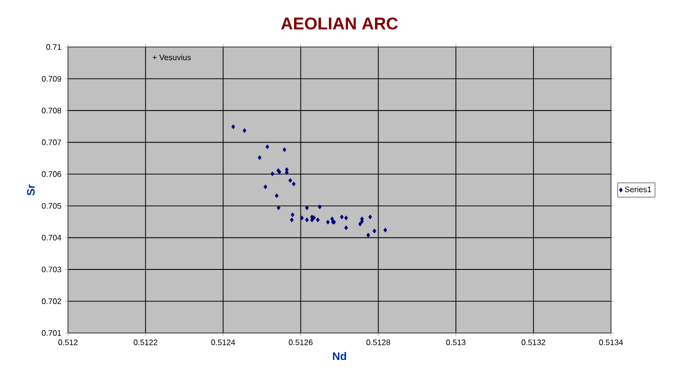 The image size is (673, 385). What do you see at coordinates (30, 190) in the screenshot?
I see `y-axis-title: Sr` at bounding box center [30, 190].